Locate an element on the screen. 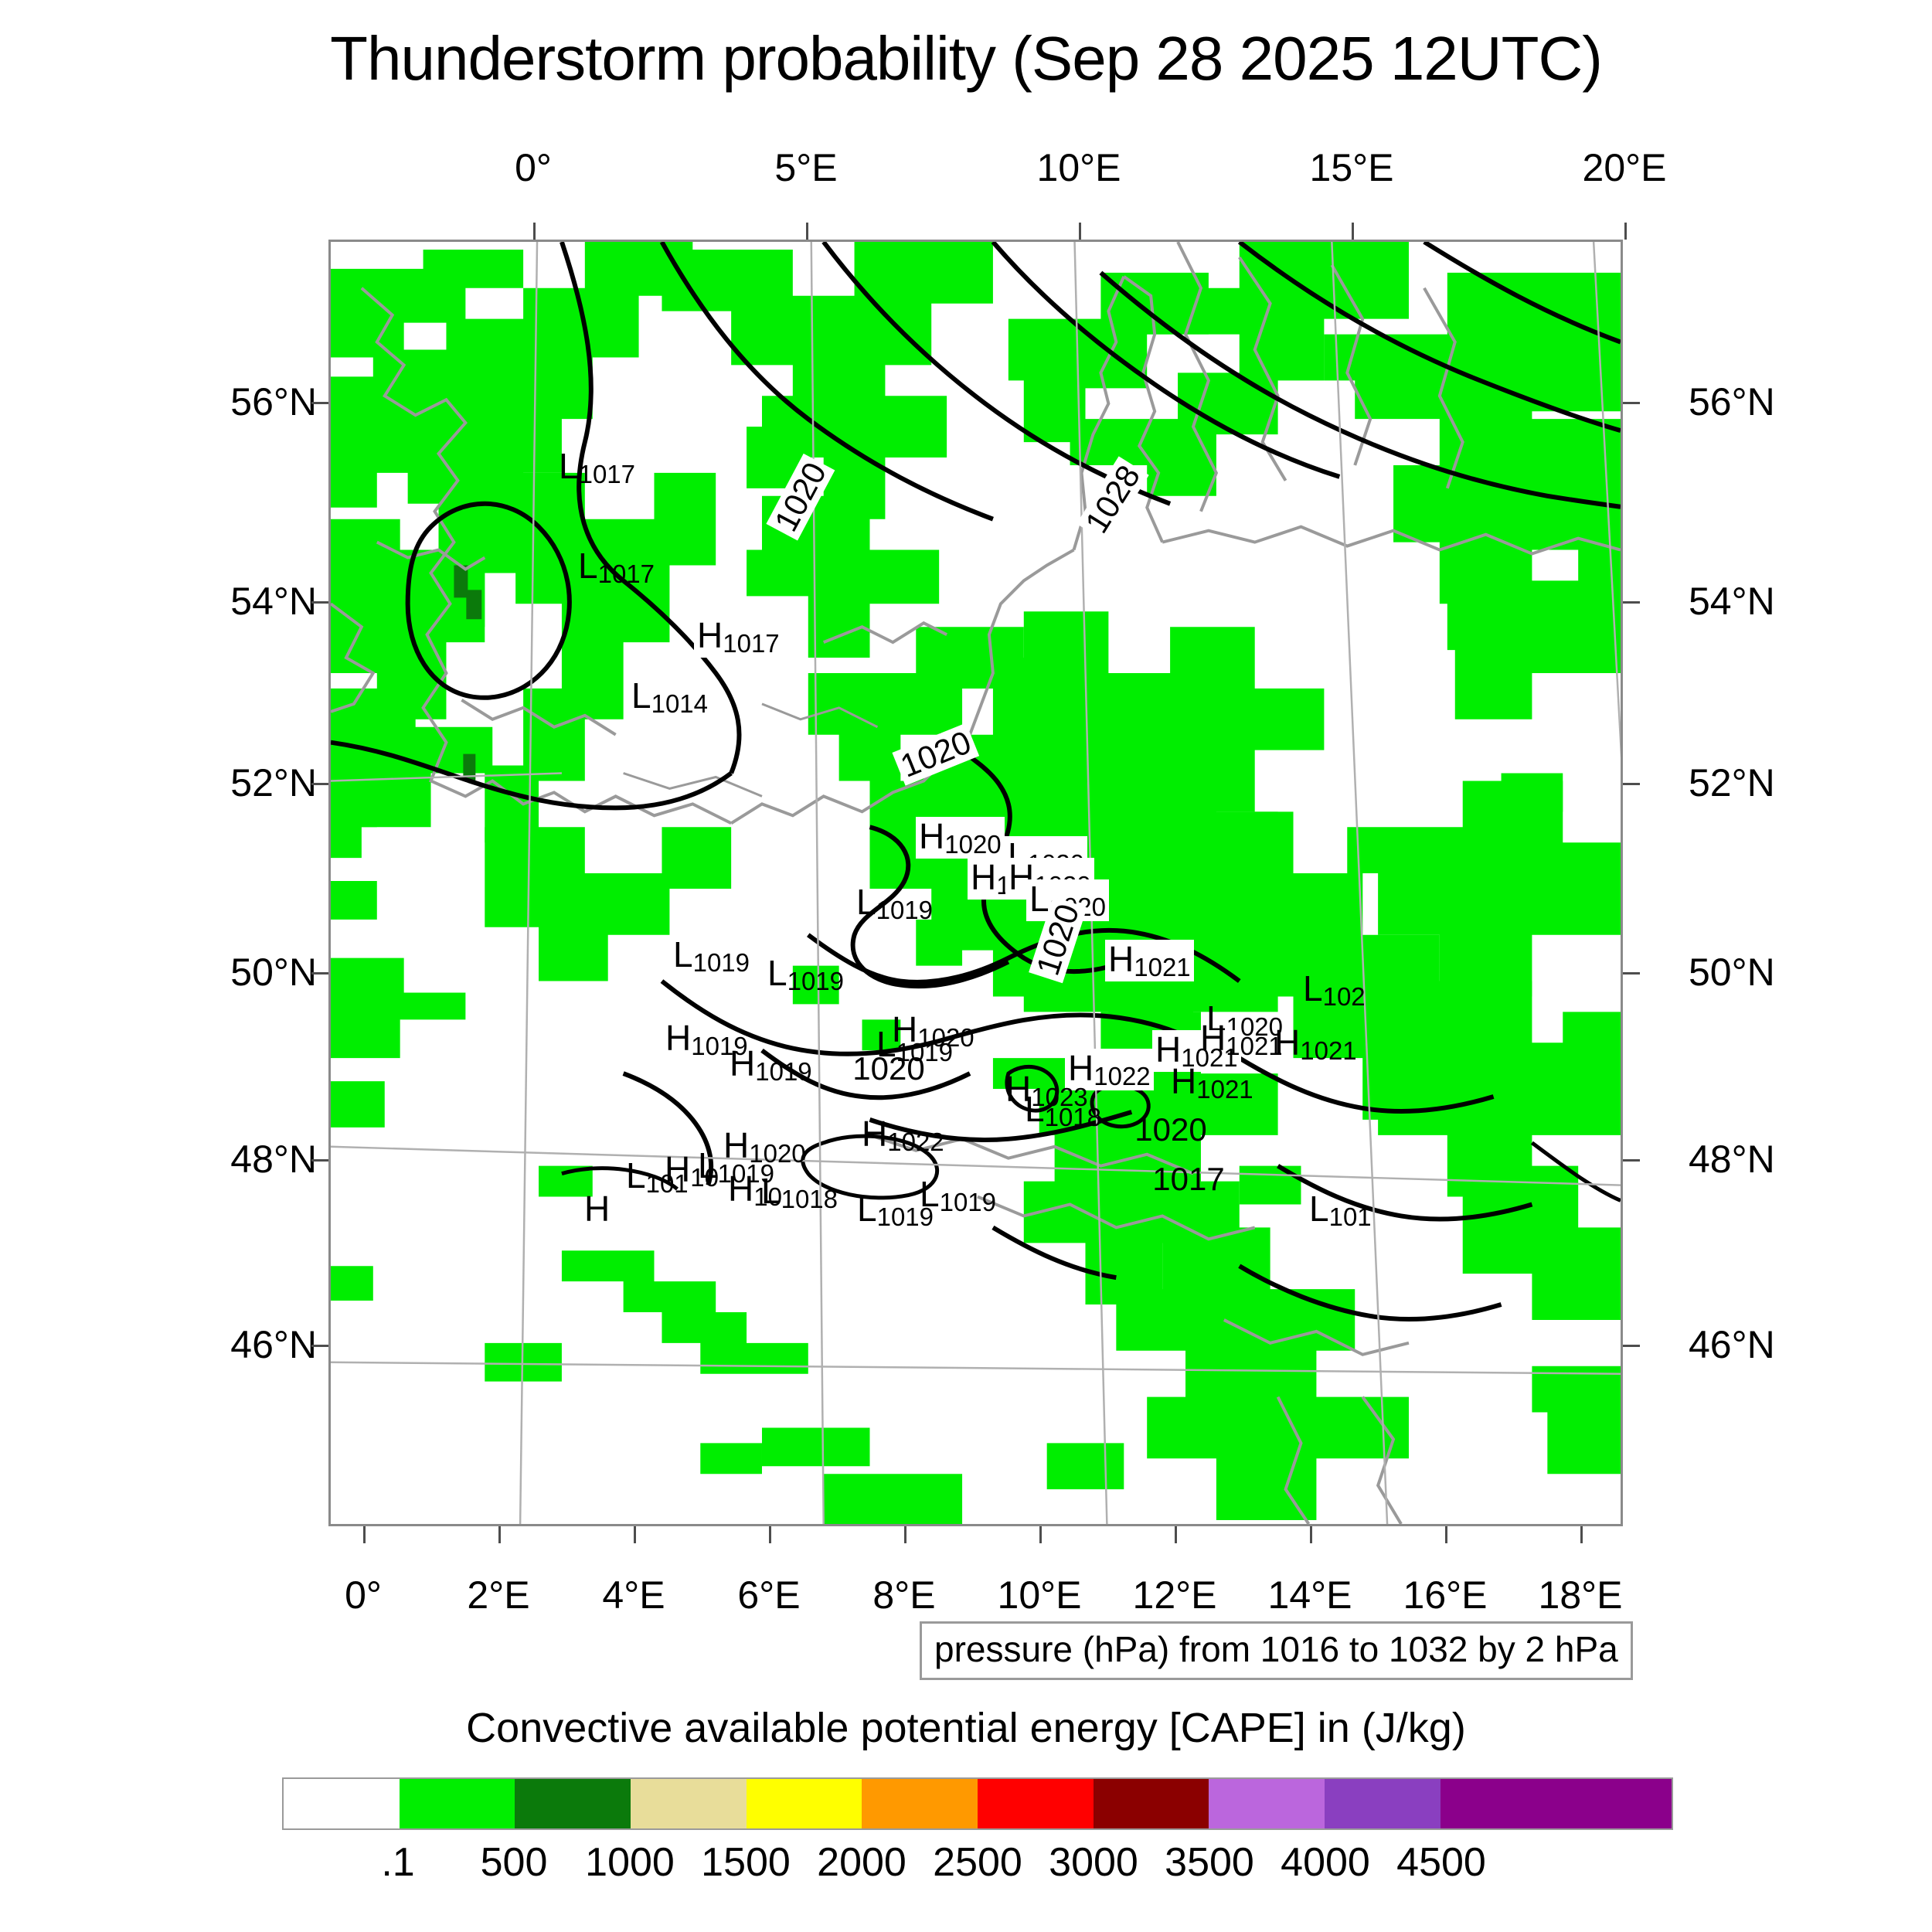 The width and height of the screenshot is (1932, 1932). colorbar-tick-labels: .1 500 1000 1500 2000 2500 3000 3500 4000 4500 is located at coordinates (978, 1866).